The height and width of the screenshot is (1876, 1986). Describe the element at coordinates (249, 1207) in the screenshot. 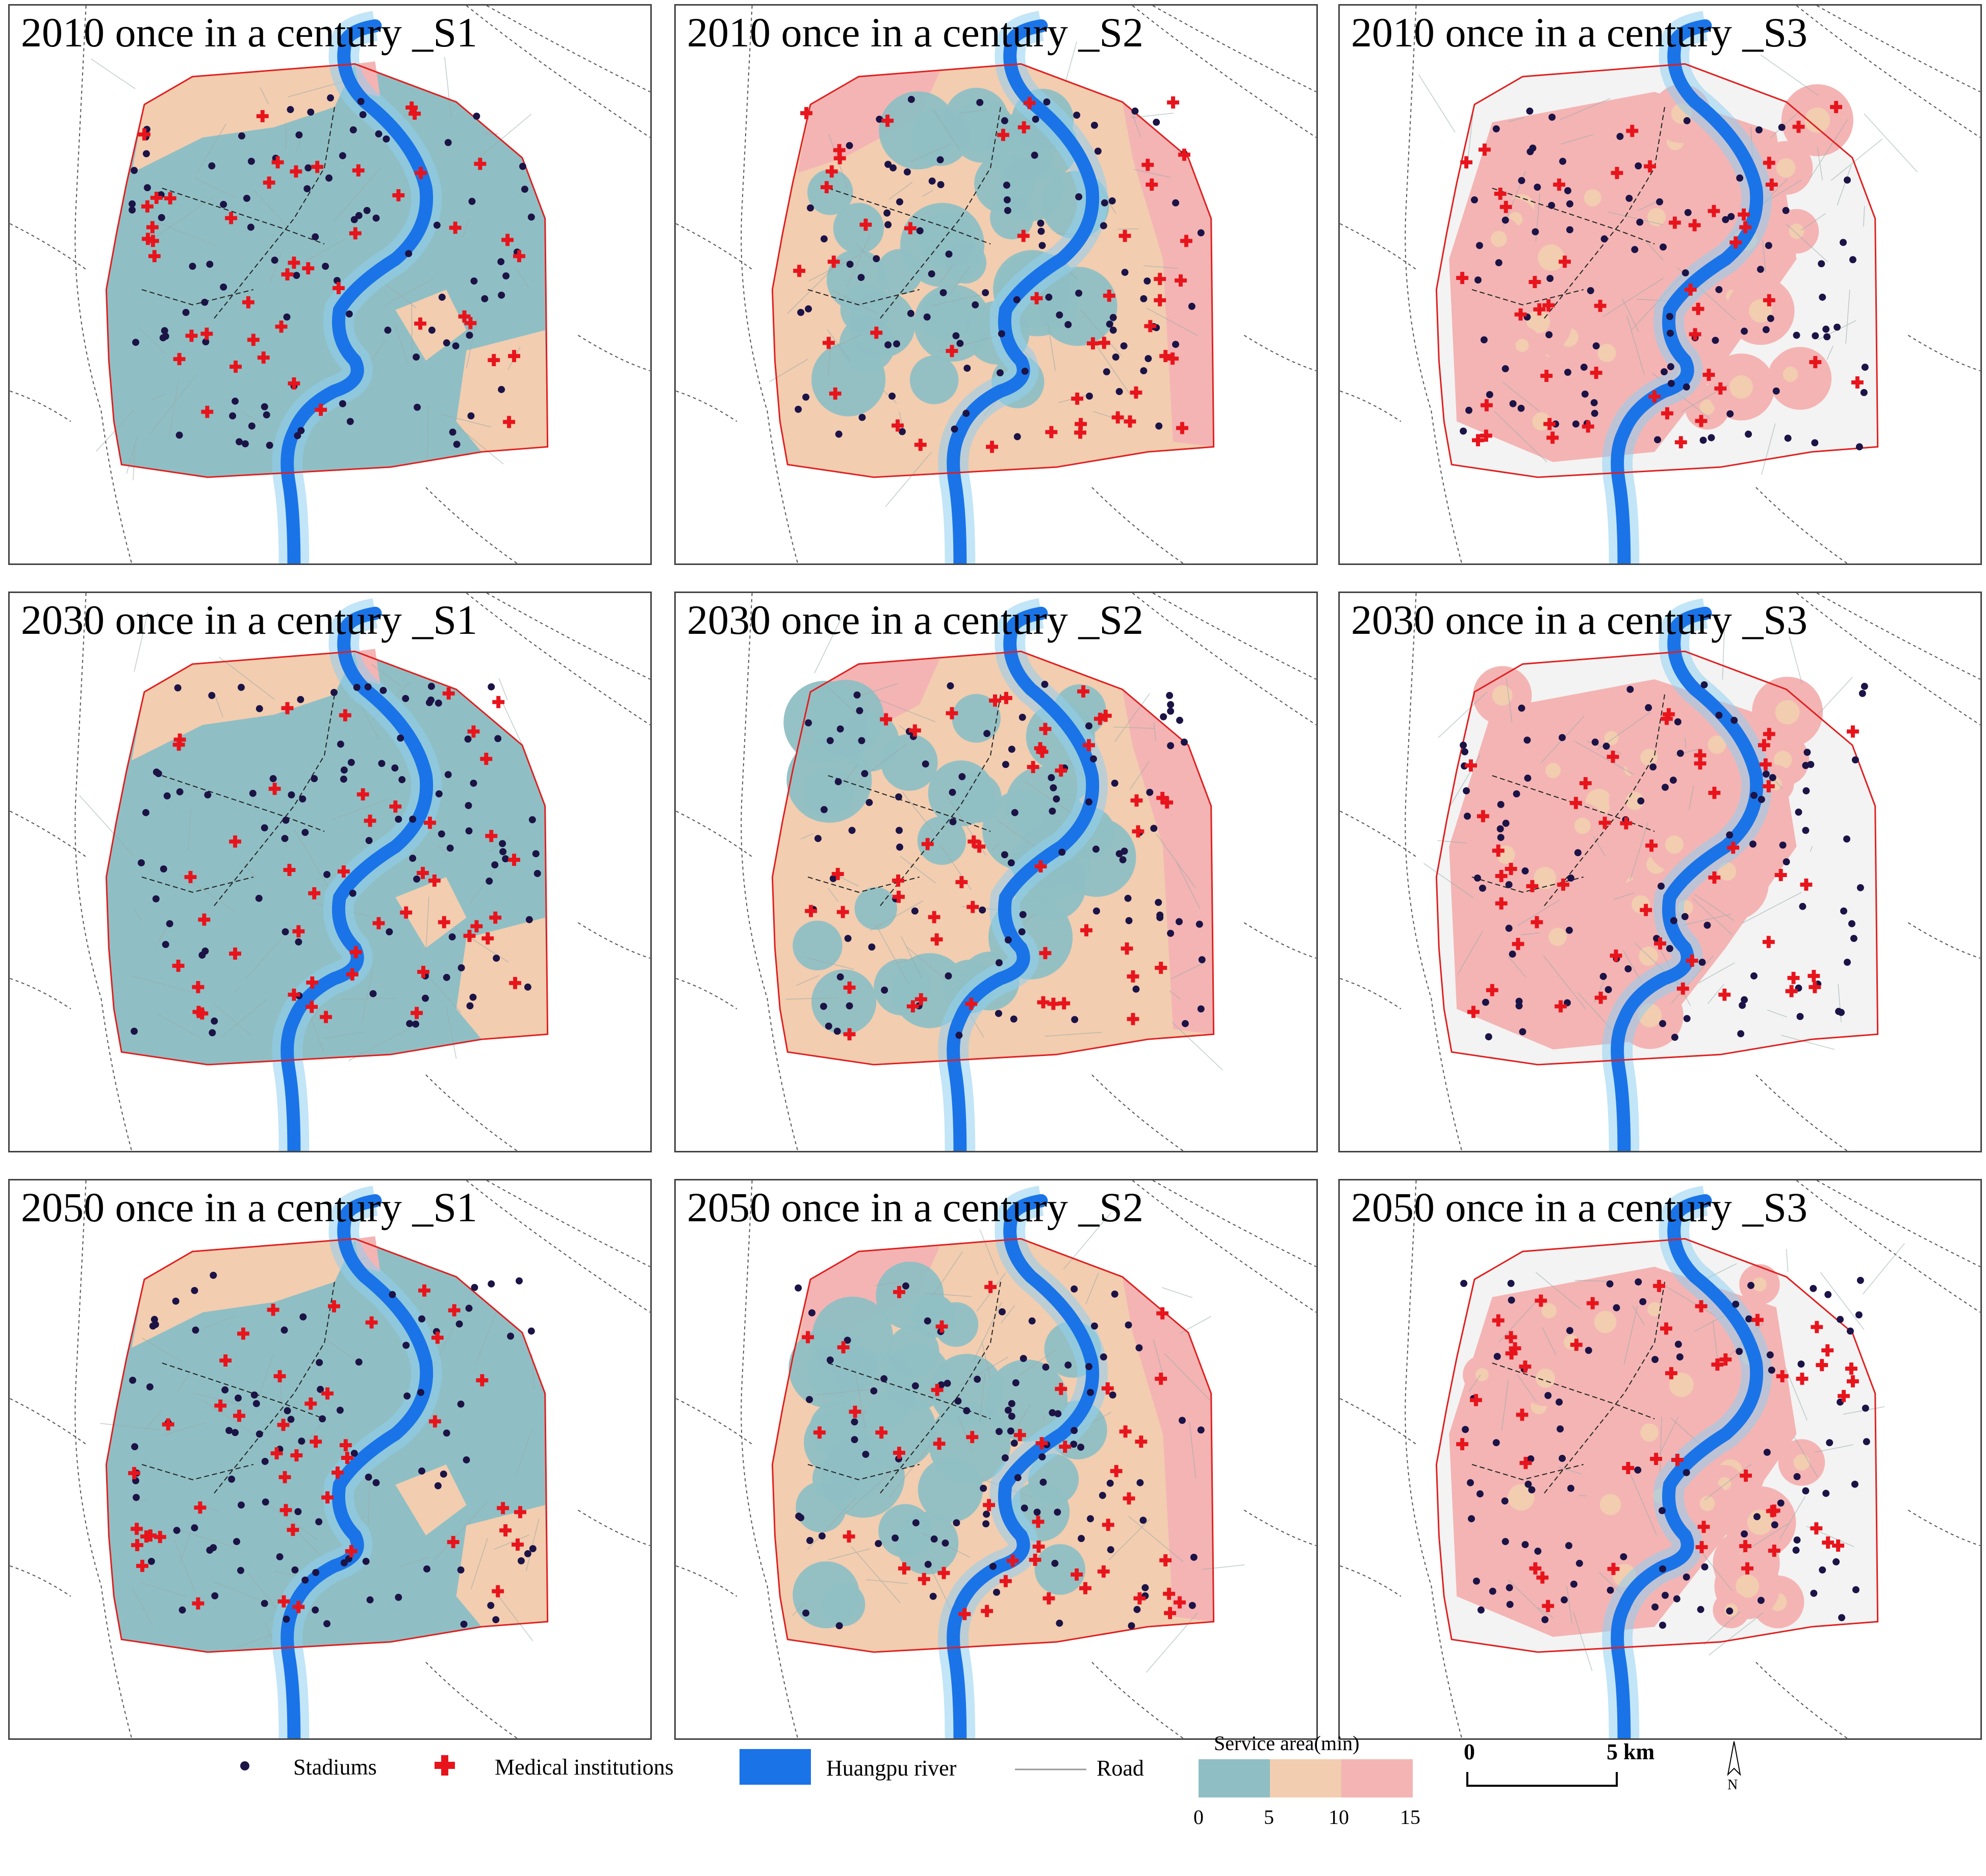

I see `panel-title: 2050 once in a century _S1` at that location.